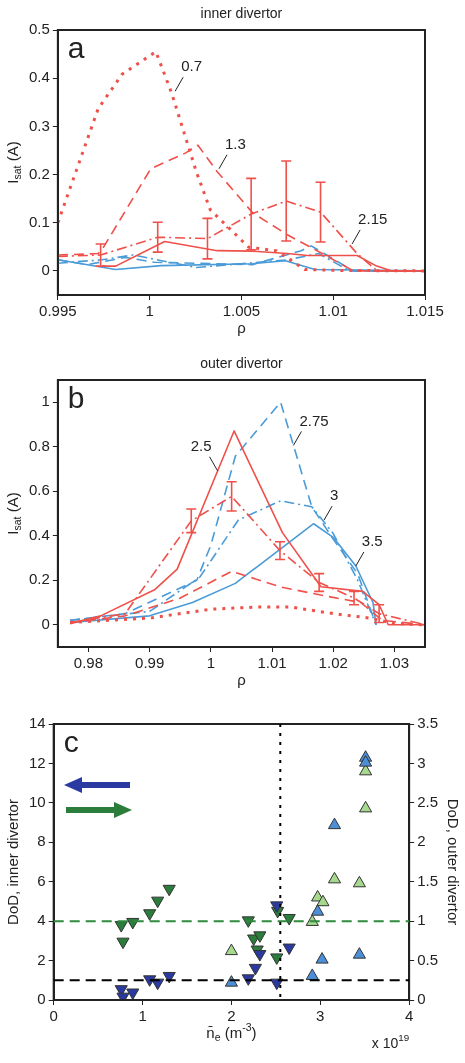  What do you see at coordinates (421, 841) in the screenshot?
I see `y2-tick-label: 2` at bounding box center [421, 841].